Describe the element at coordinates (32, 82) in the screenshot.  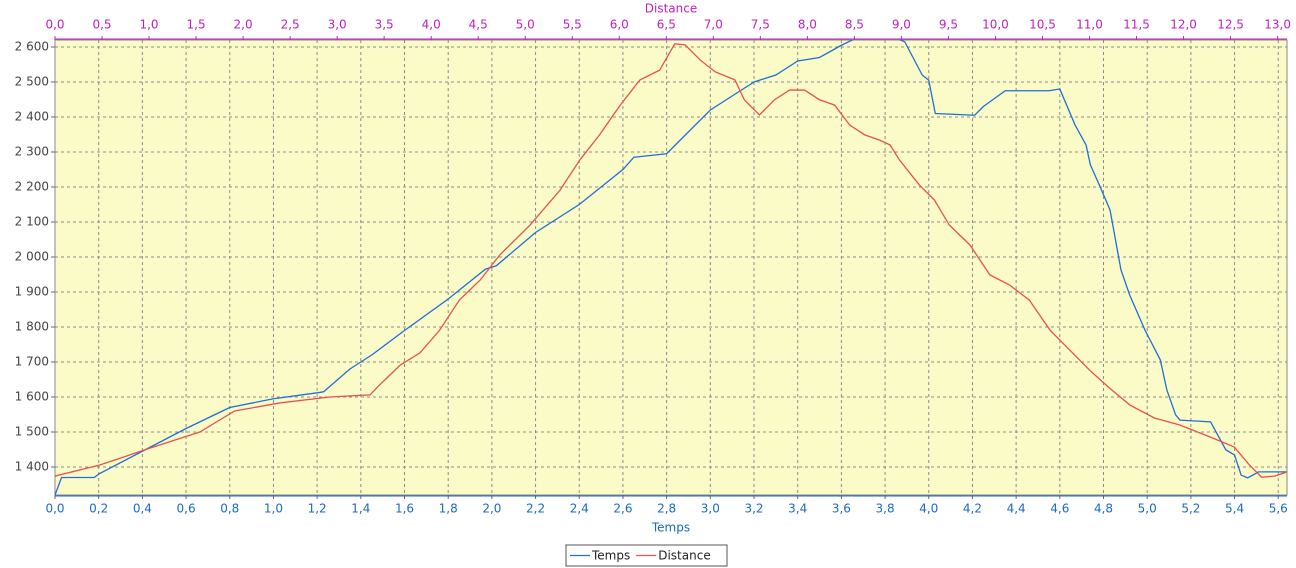
I see `y-tick-label: 2 500` at that location.